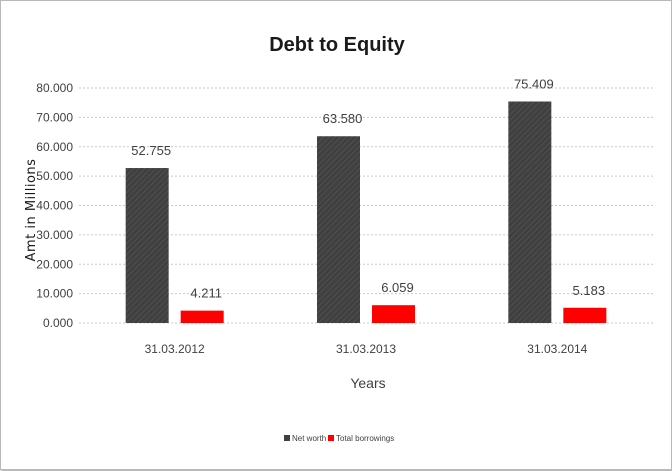 This screenshot has width=672, height=471. What do you see at coordinates (309, 438) in the screenshot?
I see `legend-label: Net worth` at bounding box center [309, 438].